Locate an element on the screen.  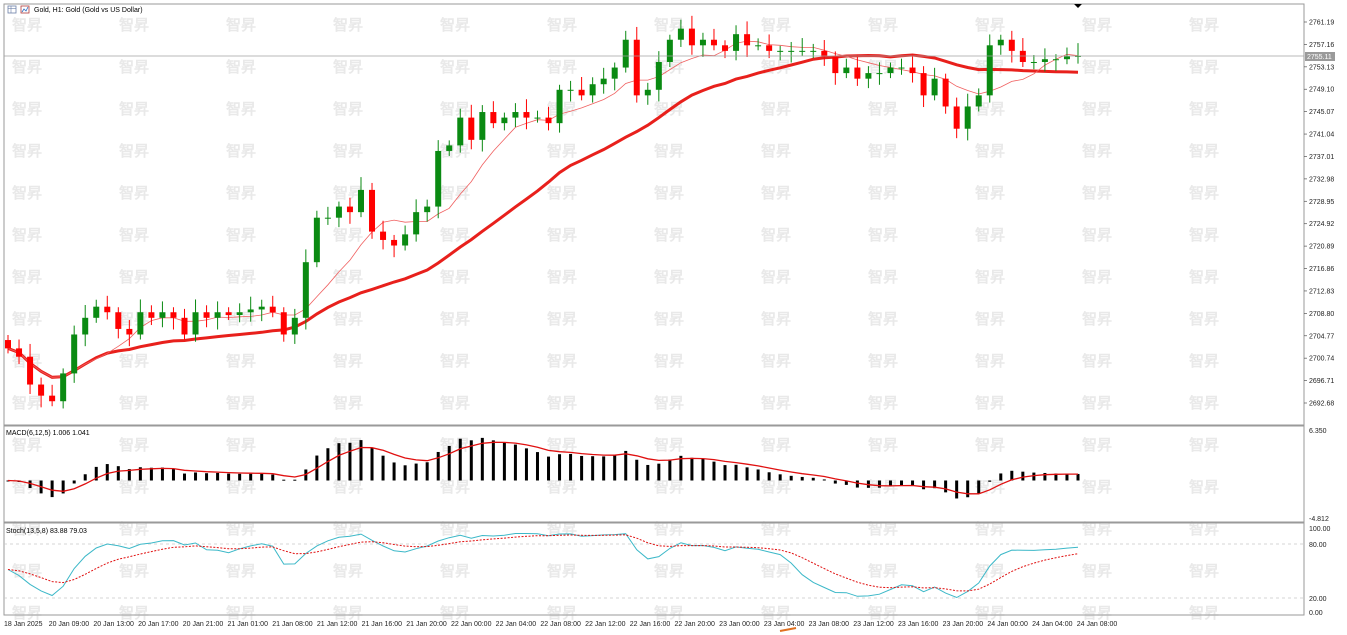
scroll-shift-marker-icon is located at coordinates (1078, 6).